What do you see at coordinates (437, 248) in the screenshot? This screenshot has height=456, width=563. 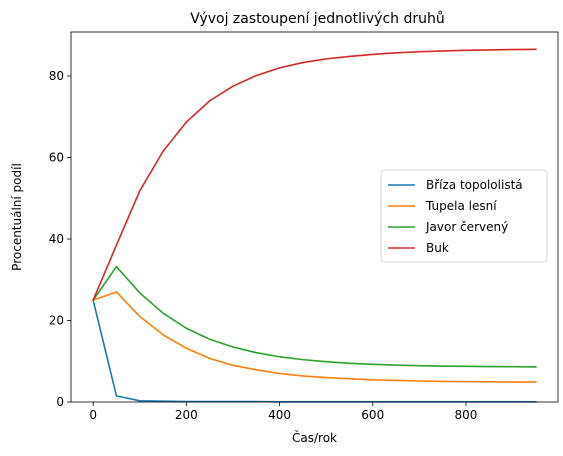 I see `legend-label: Buk` at bounding box center [437, 248].